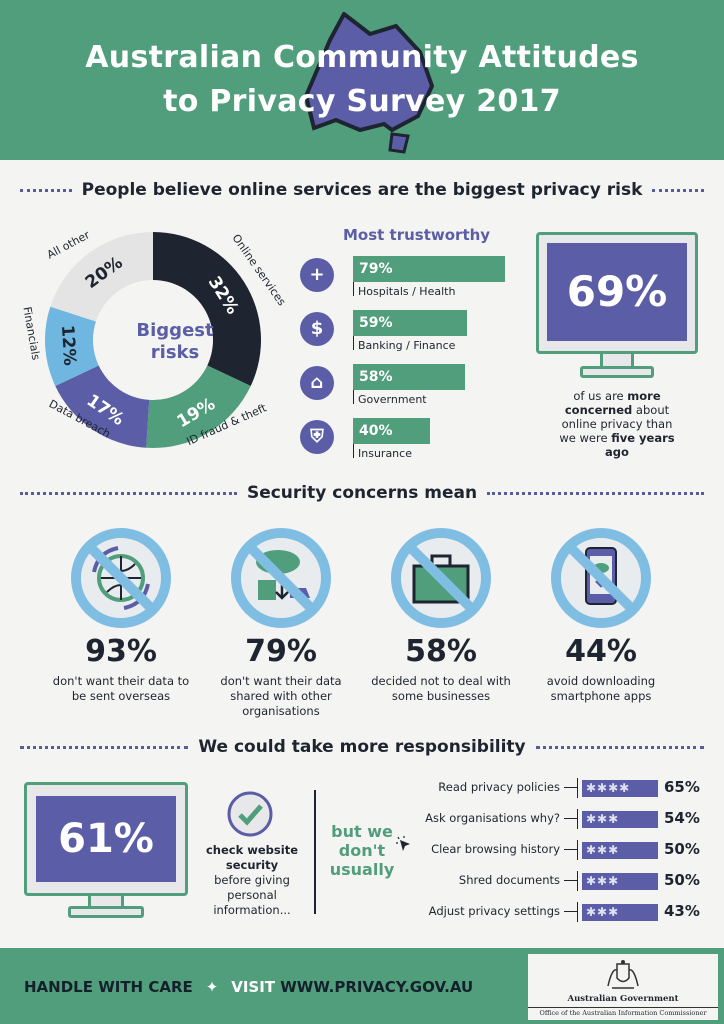  What do you see at coordinates (429, 269) in the screenshot?
I see `trust-bar: 79%` at bounding box center [429, 269].